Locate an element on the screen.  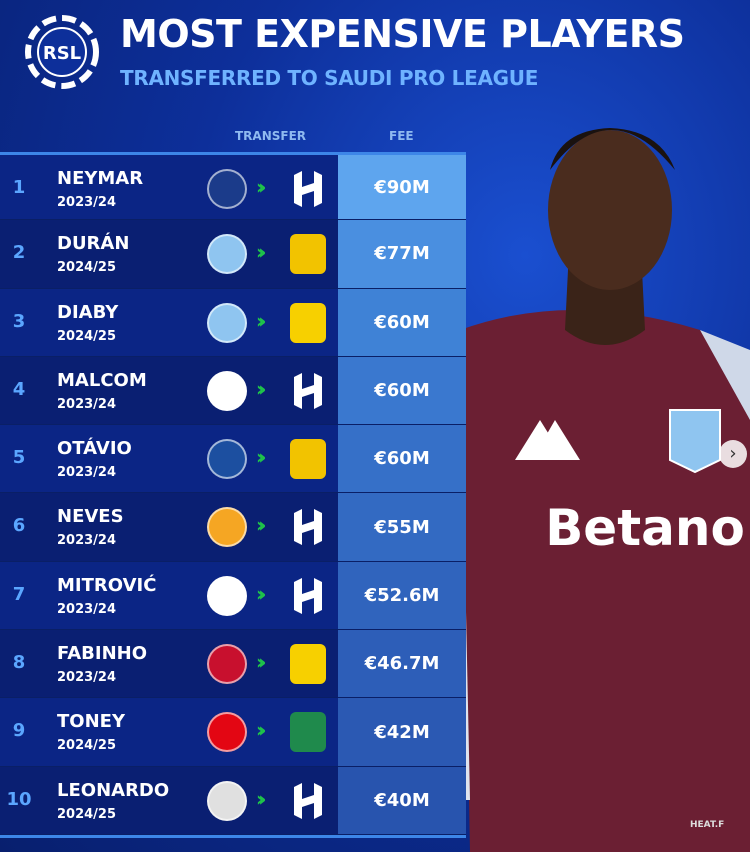
player-name: DURÁN is located at coordinates (93, 244).